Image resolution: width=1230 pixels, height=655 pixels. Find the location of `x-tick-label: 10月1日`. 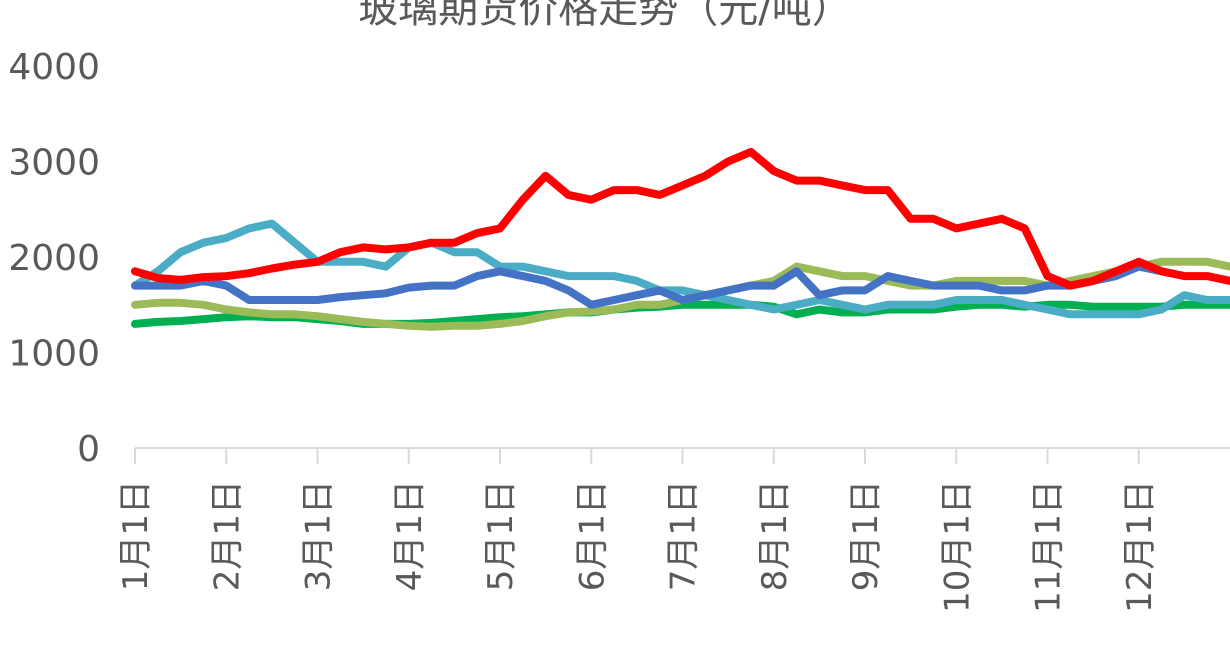

x-tick-label: 10月1日 is located at coordinates (957, 546).